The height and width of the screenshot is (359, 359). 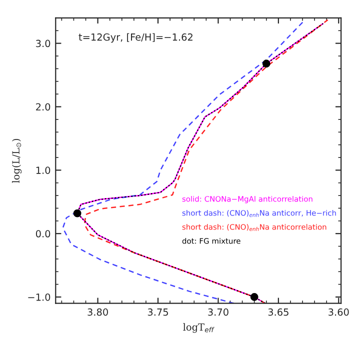 I want to click on y-tick-label: 0.0, so click(x=43, y=234).